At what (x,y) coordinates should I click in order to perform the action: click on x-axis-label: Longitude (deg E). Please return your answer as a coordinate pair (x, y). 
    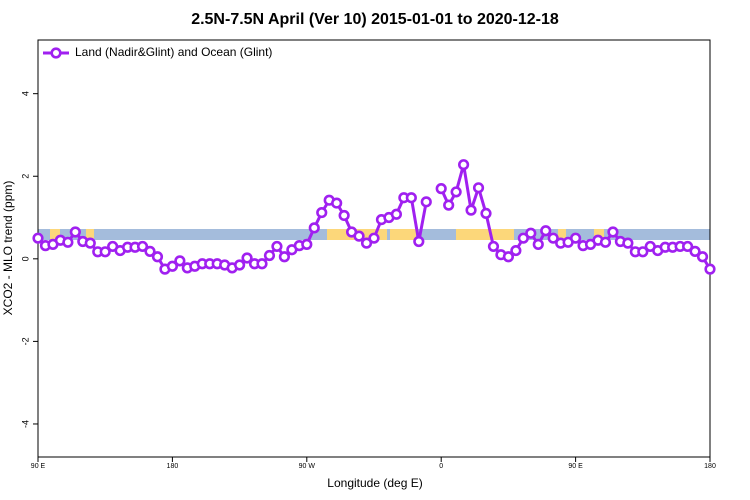
    Looking at the image, I should click on (374, 483).